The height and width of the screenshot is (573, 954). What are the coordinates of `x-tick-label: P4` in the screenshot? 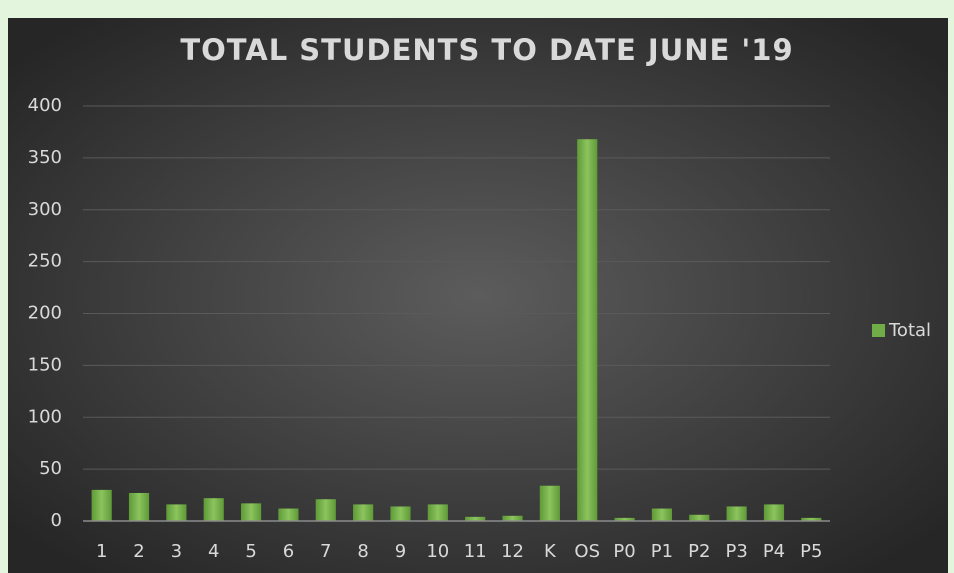 It's located at (774, 551).